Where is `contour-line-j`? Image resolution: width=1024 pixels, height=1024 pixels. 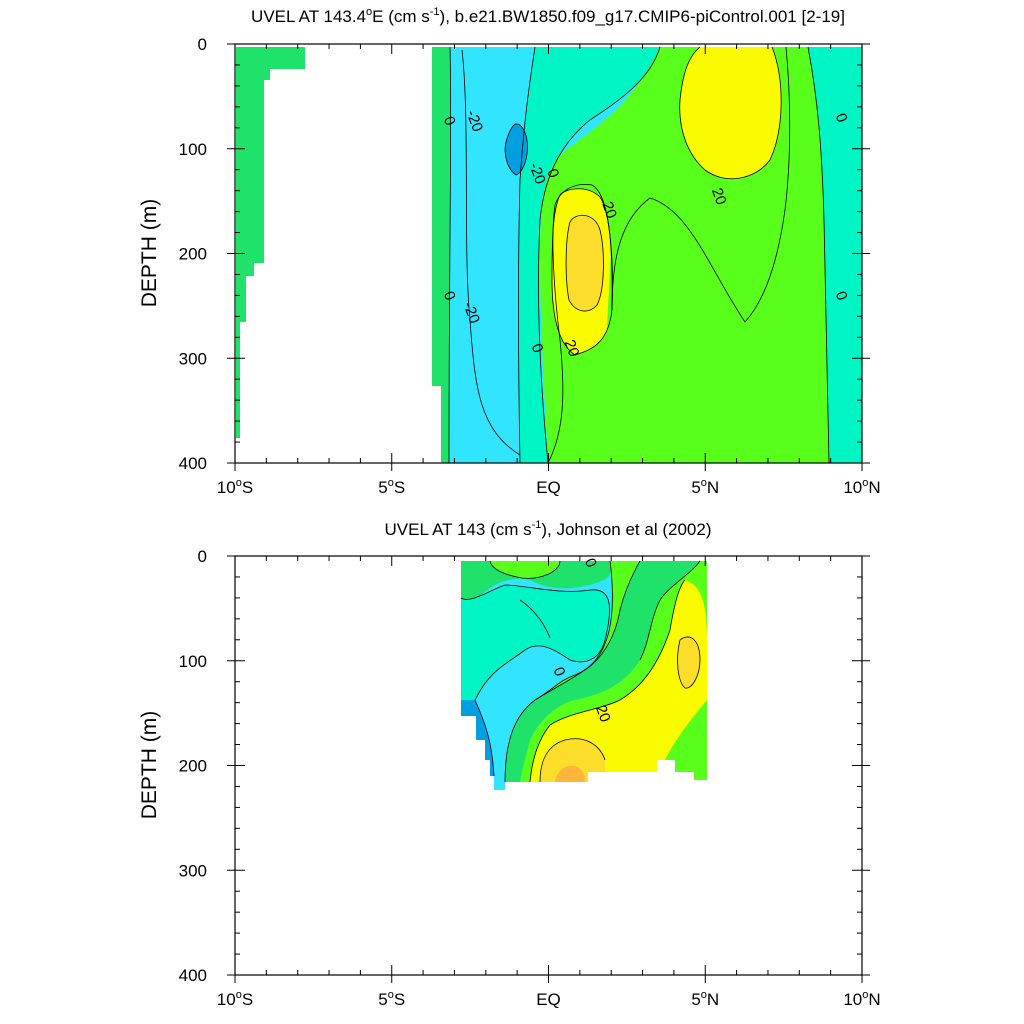 contour-line-j is located at coordinates (670, 610).